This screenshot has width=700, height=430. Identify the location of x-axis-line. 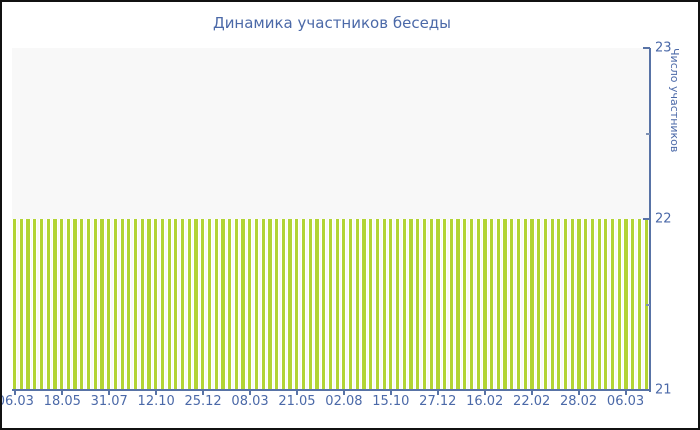
(331, 390).